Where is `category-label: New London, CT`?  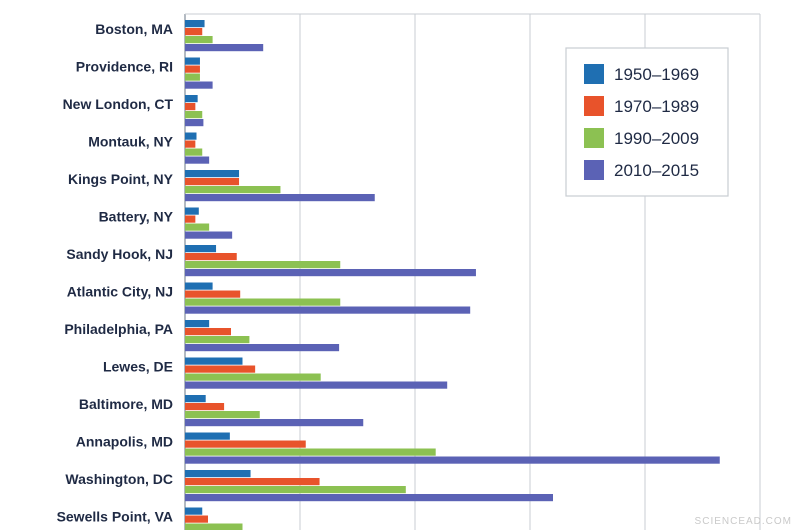 category-label: New London, CT is located at coordinates (118, 104).